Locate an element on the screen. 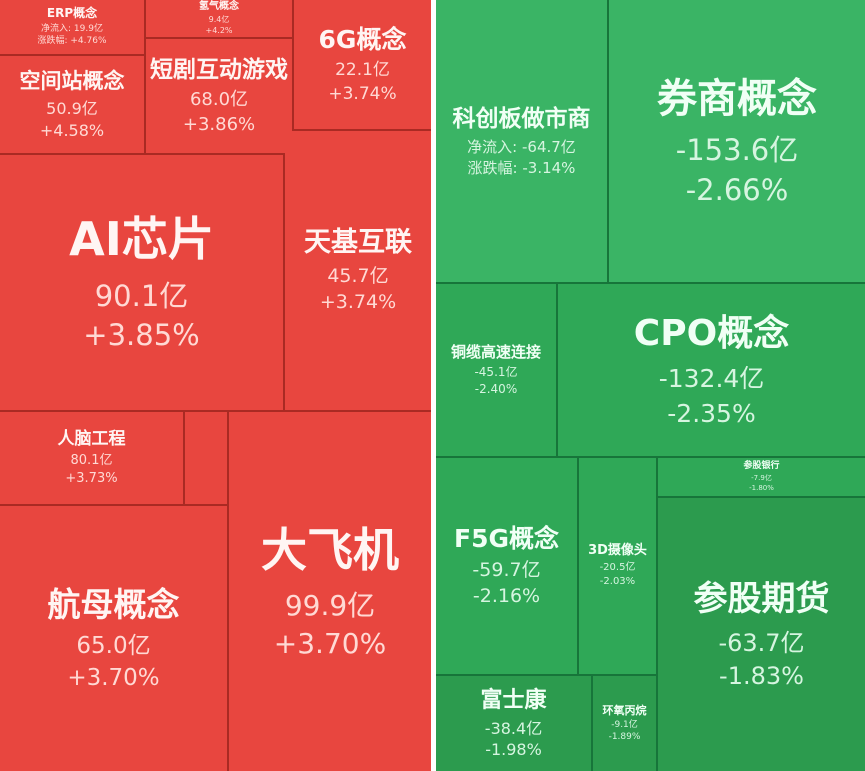 The image size is (865, 771). treemap-tile-bank-stake: 参股银行 -7.9亿 -1.80% is located at coordinates (761, 477).